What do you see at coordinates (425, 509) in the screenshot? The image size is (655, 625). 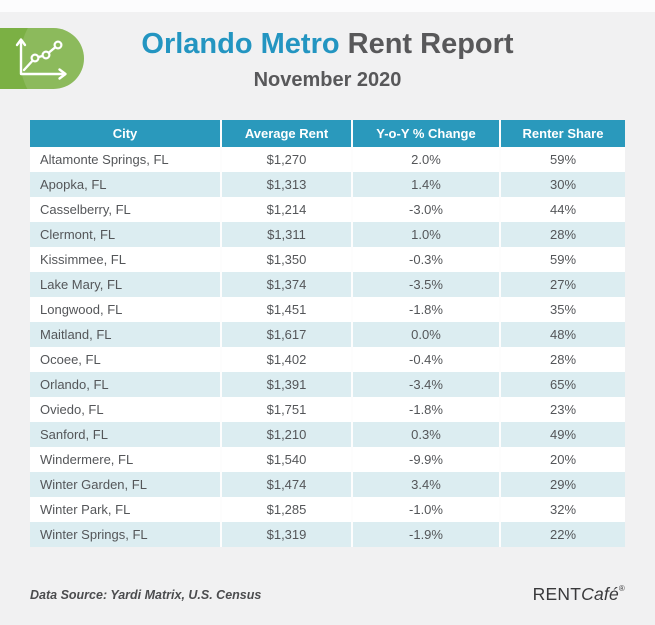 I see `table-cell-yoy-change: -1.0%` at bounding box center [425, 509].